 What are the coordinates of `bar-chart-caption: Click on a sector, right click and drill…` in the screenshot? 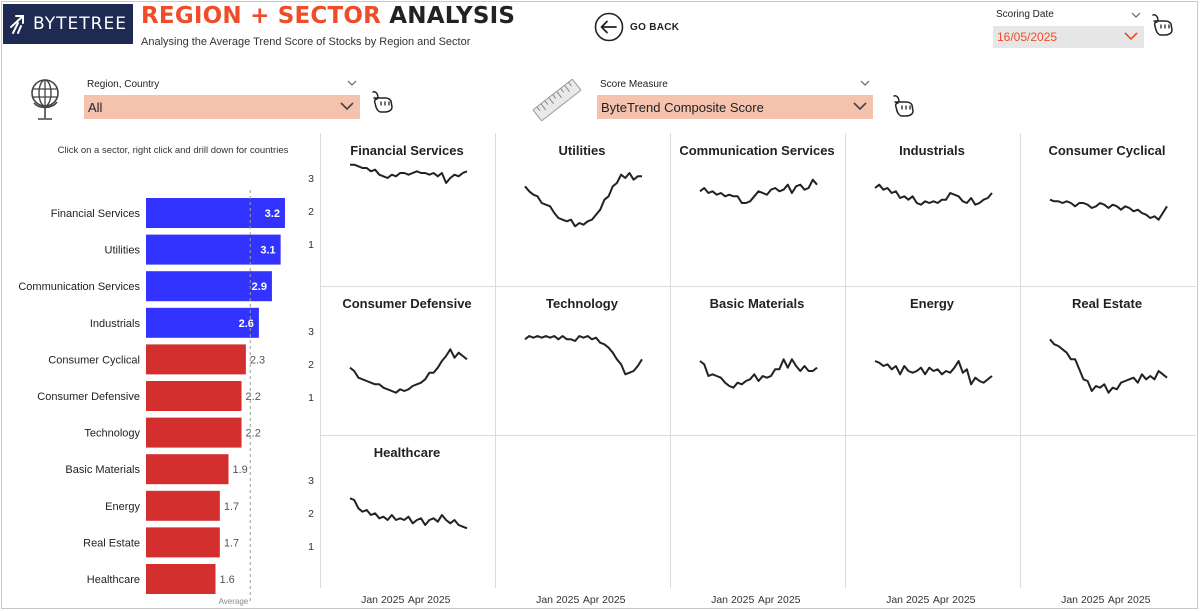 It's located at (173, 150).